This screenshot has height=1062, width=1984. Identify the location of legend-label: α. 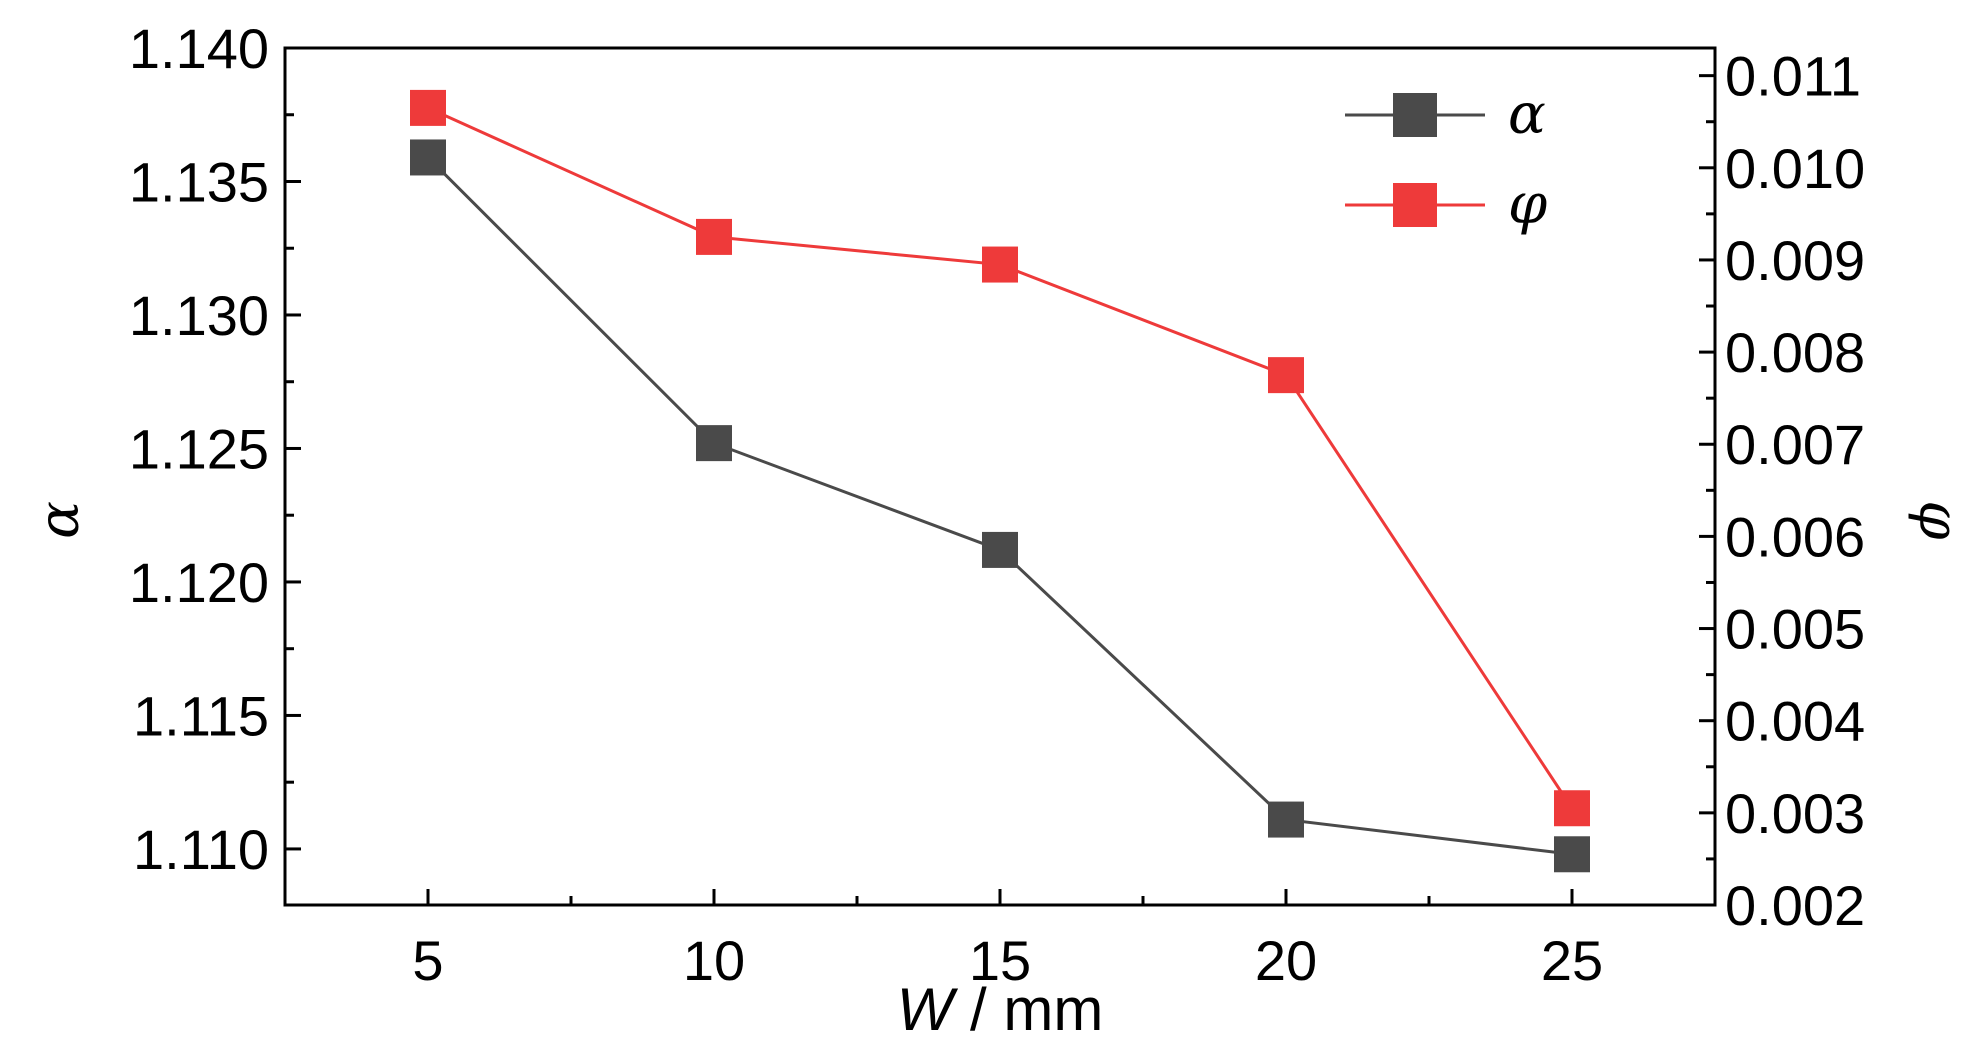
(1527, 114).